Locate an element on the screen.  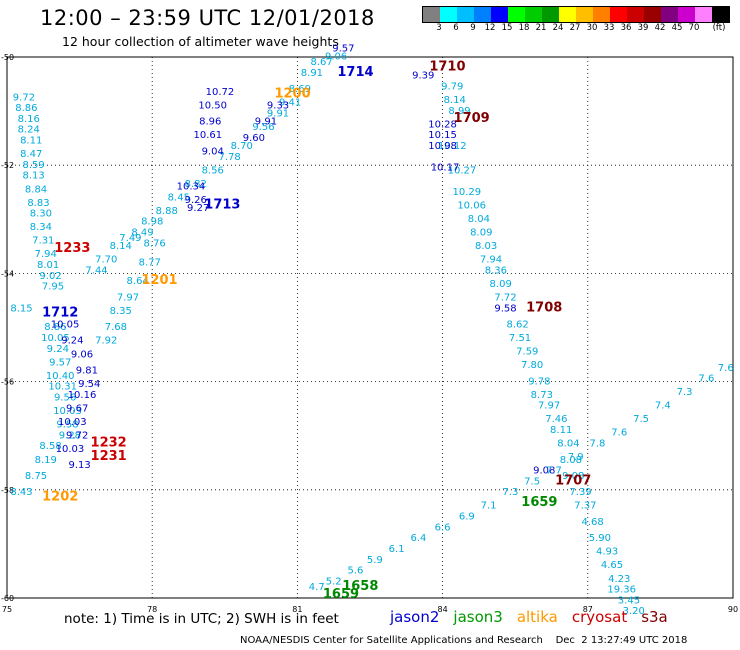
wave-height-label: 8.30 is located at coordinates (41, 214).